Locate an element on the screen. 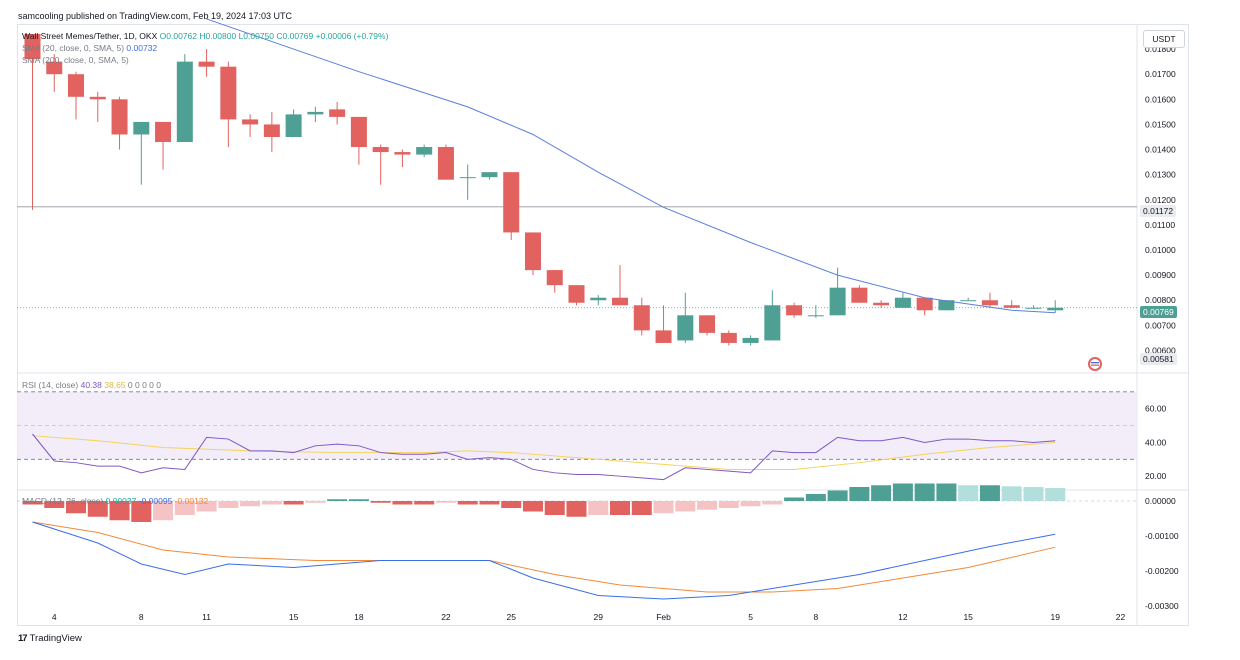 This screenshot has height=660, width=1240. rsi-value: 40.38 is located at coordinates (91, 385).